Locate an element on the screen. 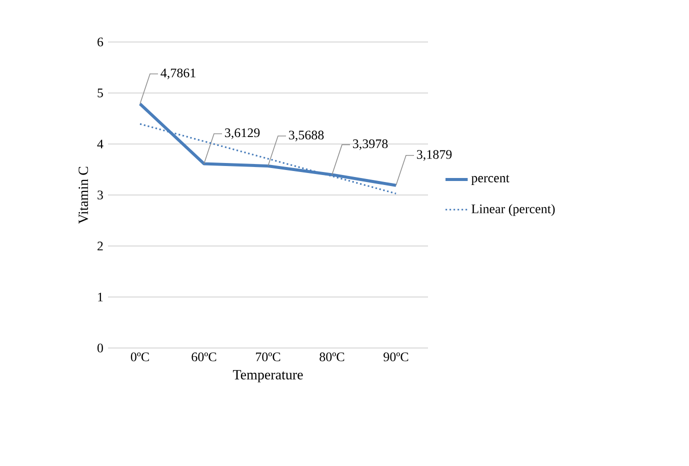 Image resolution: width=689 pixels, height=466 pixels. x-tick-label: 90ºC is located at coordinates (396, 357).